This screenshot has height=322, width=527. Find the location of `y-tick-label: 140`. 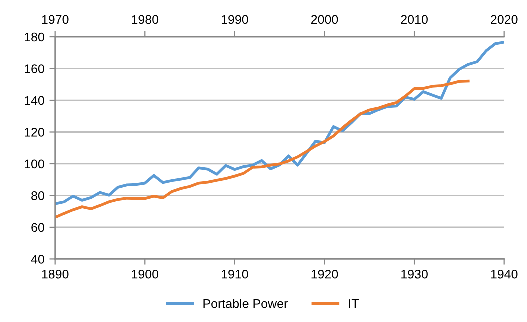

y-tick-label: 140 is located at coordinates (34, 101).